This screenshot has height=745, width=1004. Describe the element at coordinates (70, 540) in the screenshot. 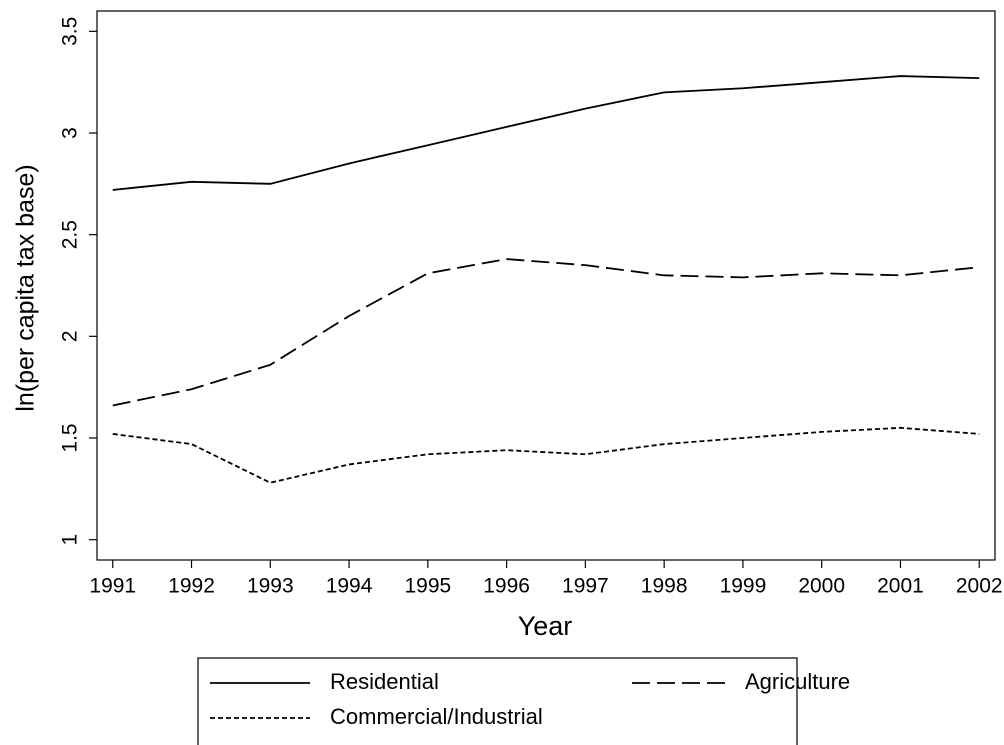

I see `y-tick-label: 1` at that location.